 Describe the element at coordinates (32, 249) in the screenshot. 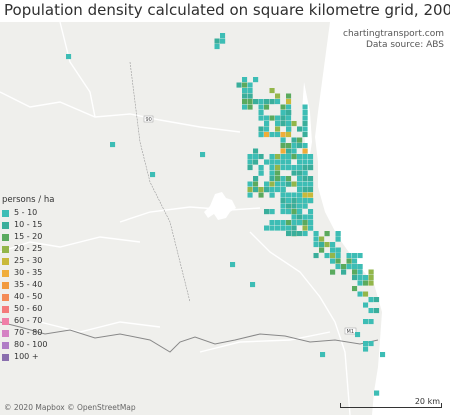

I see `legend-item: 20 - 25` at that location.